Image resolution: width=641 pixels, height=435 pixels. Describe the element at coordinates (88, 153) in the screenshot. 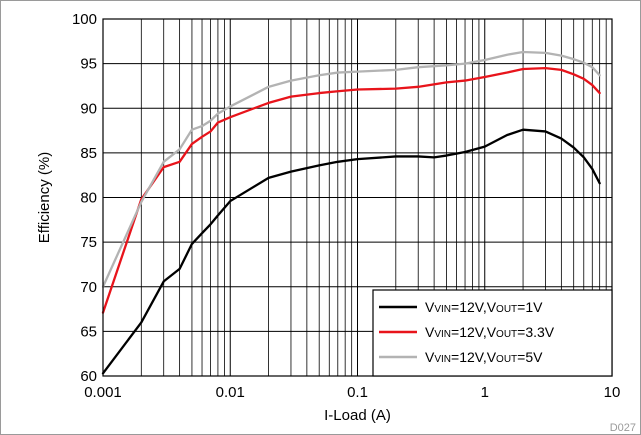

I see `y-tick-label: 85` at that location.